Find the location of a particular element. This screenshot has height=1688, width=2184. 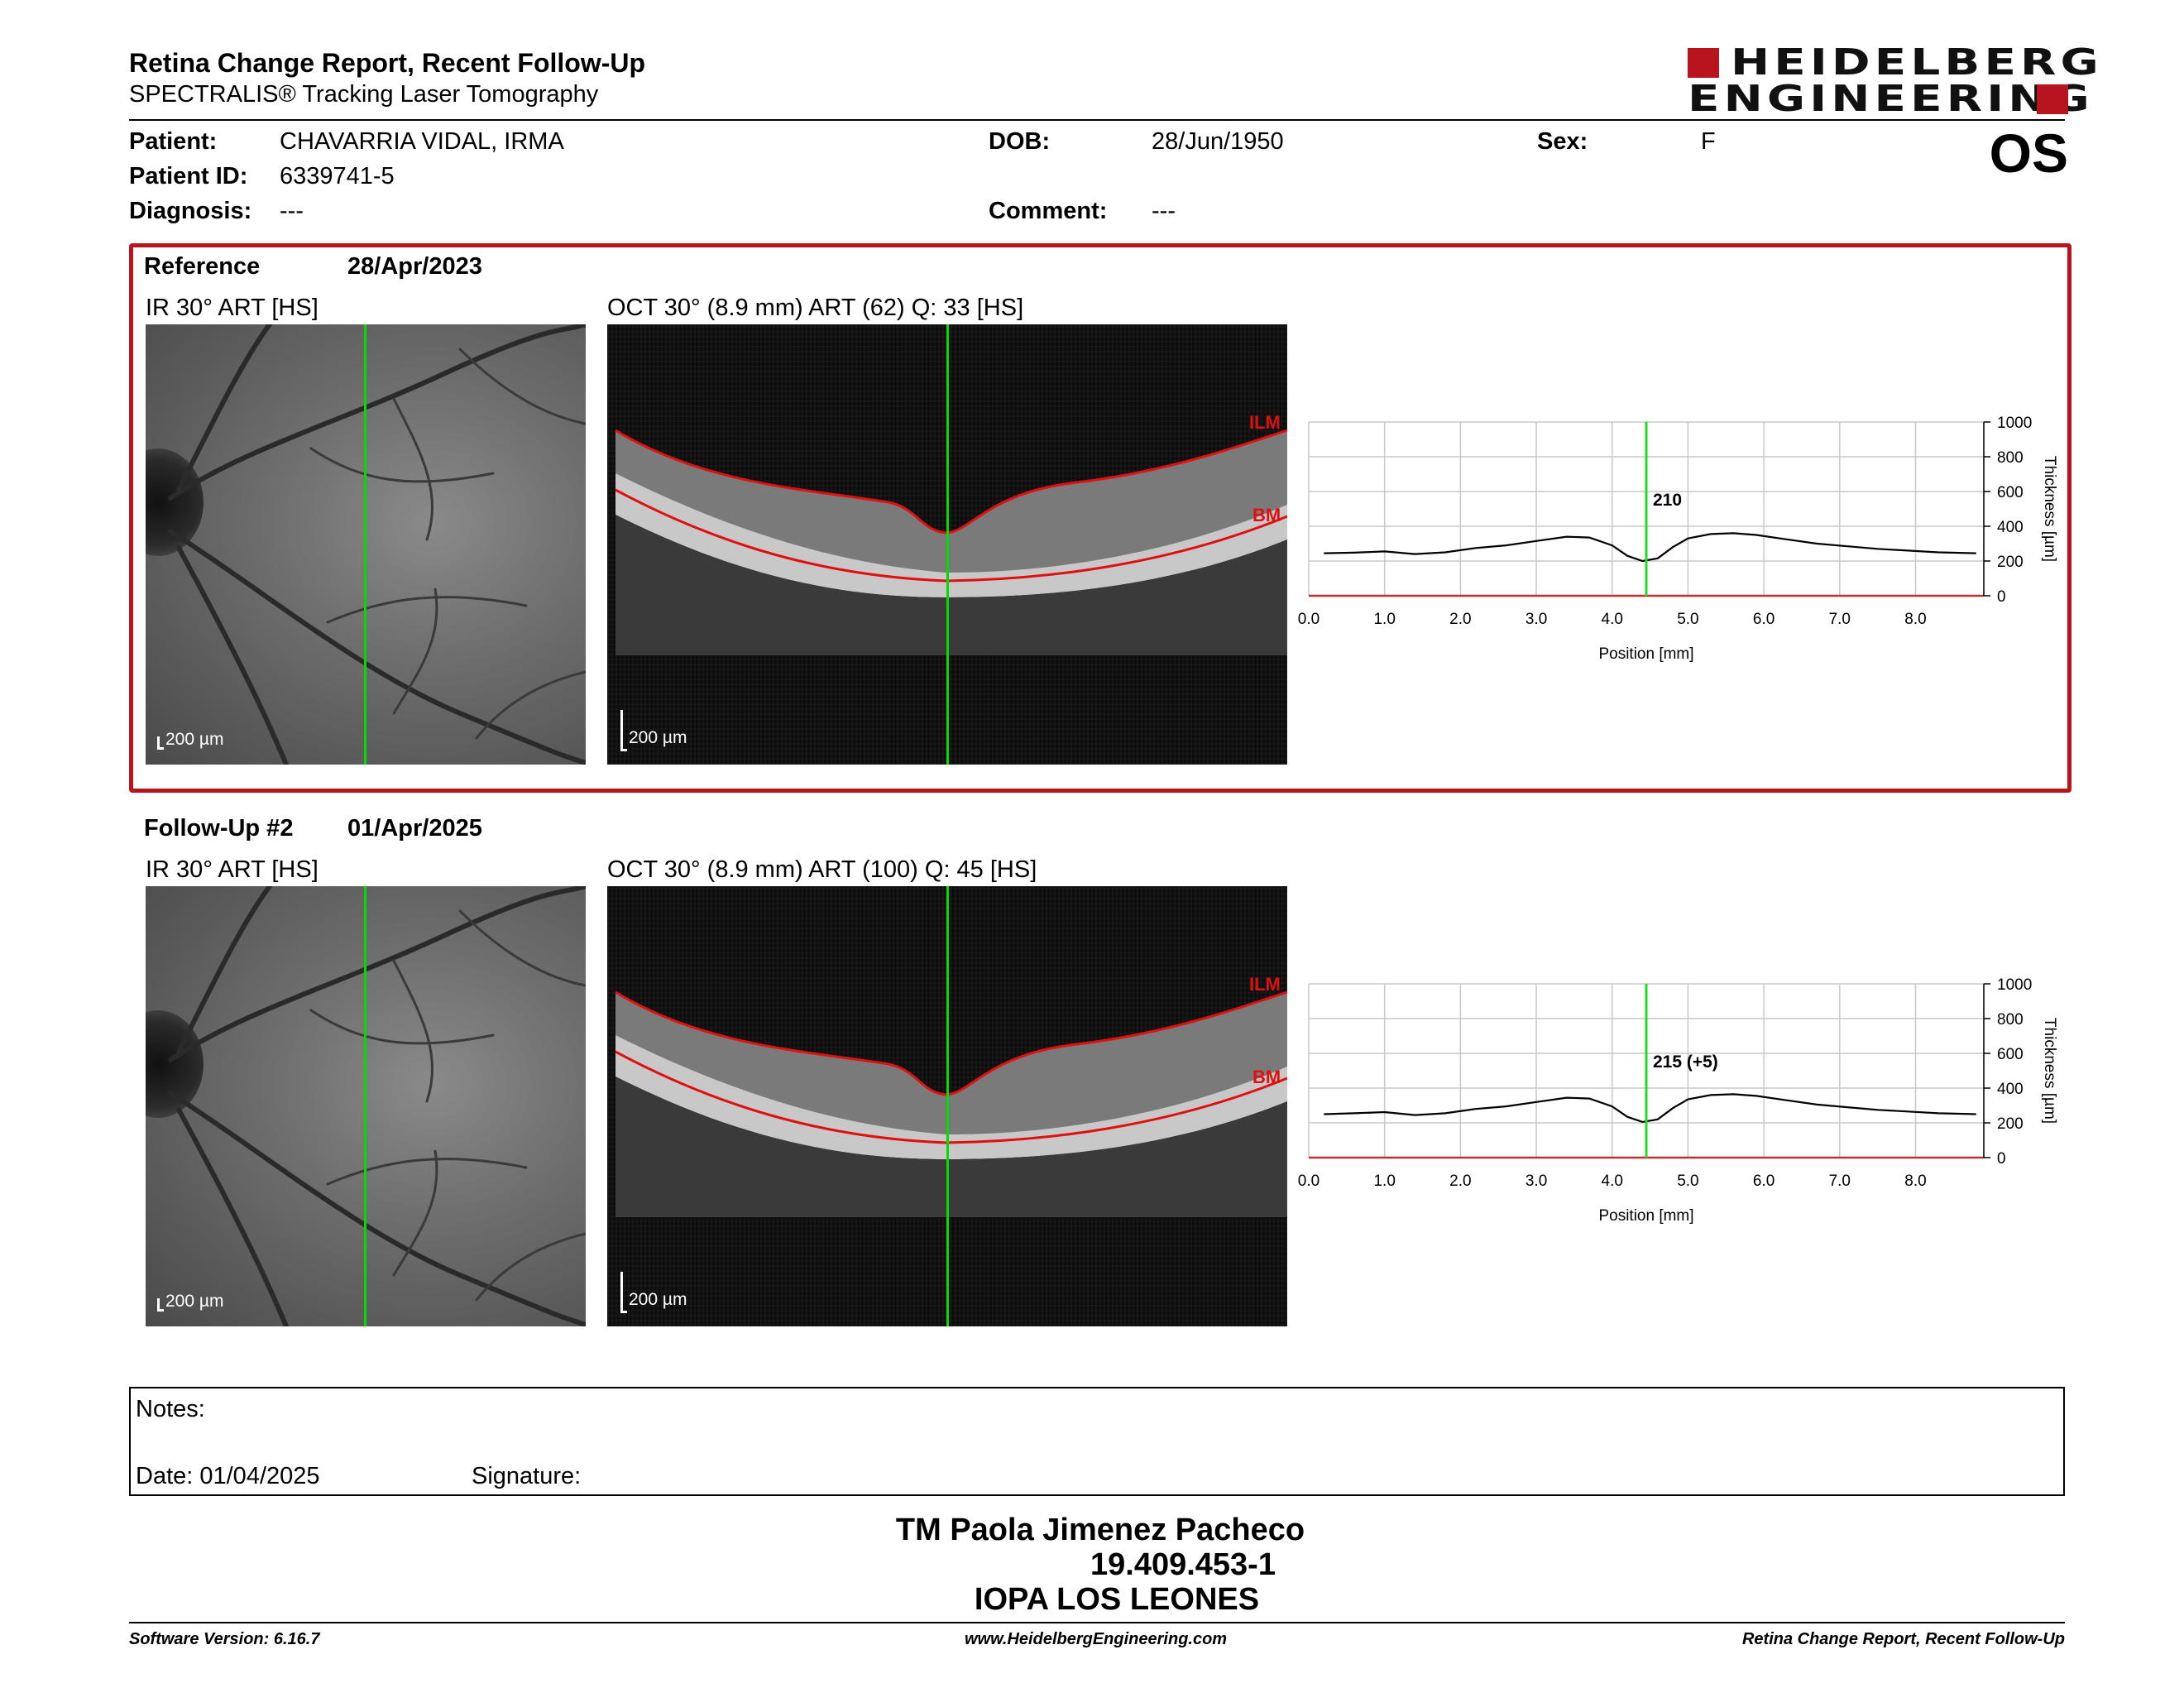

followup-oct-scale-label: 200 µm is located at coordinates (658, 1299).